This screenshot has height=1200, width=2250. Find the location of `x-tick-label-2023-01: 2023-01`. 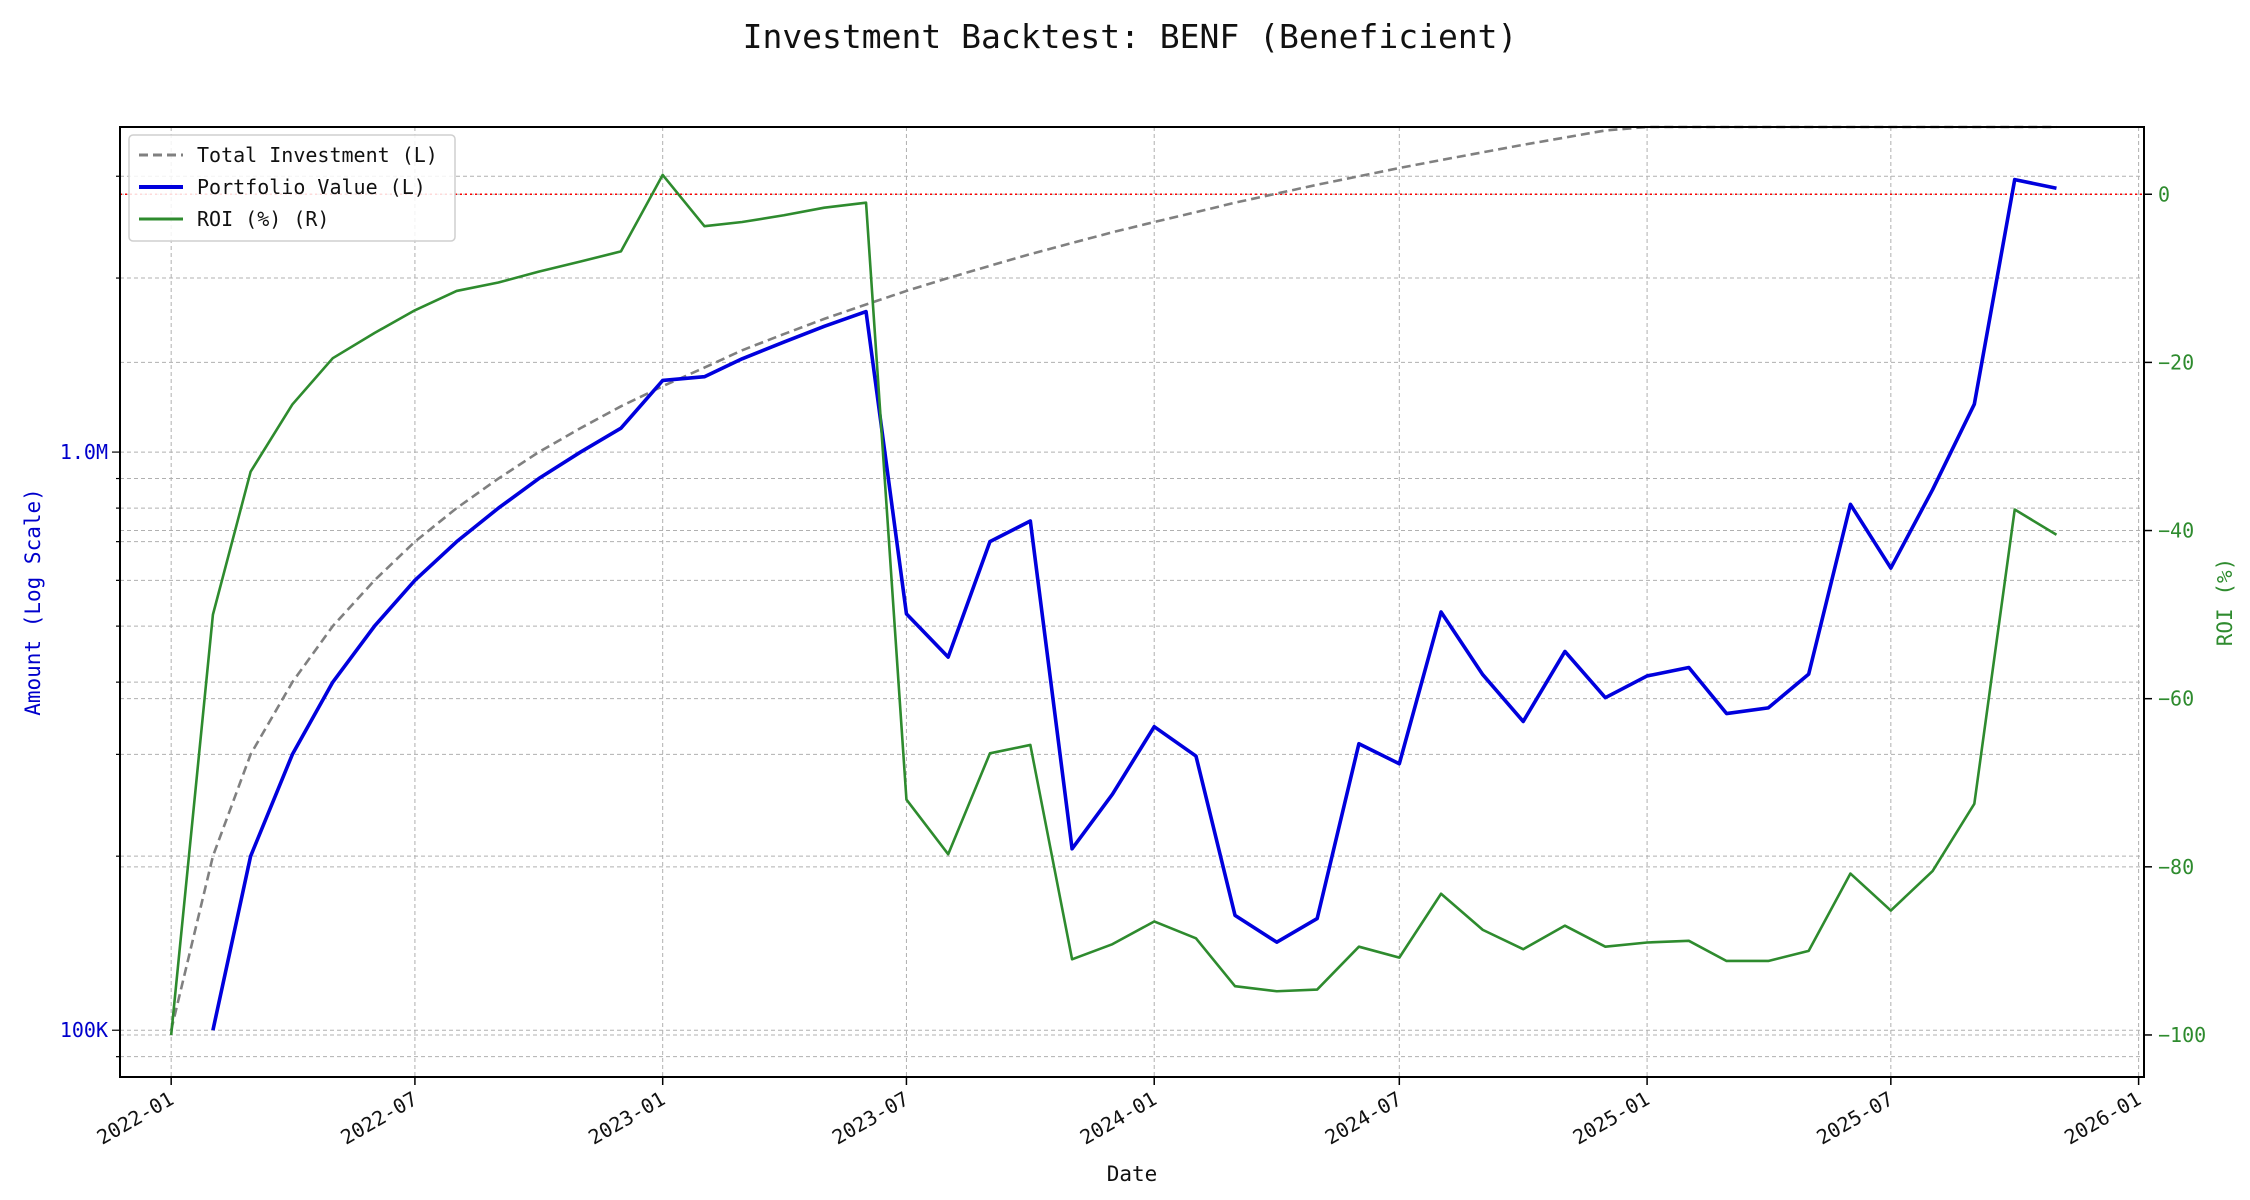

x-tick-label-2023-01: 2023-01 is located at coordinates (626, 1118).